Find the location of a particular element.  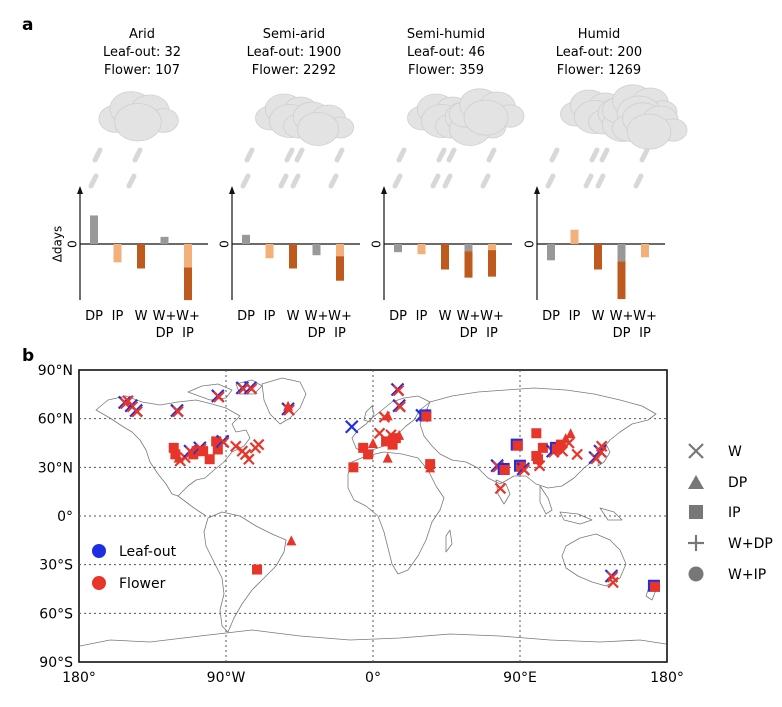

legend-wip-label: W+IP is located at coordinates (747, 575).